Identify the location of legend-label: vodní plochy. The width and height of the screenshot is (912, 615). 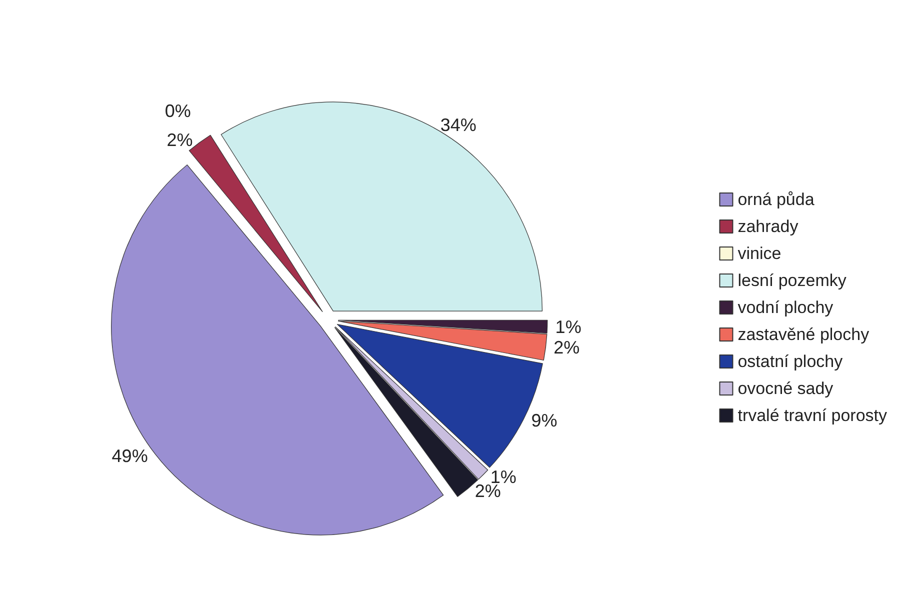
(786, 307).